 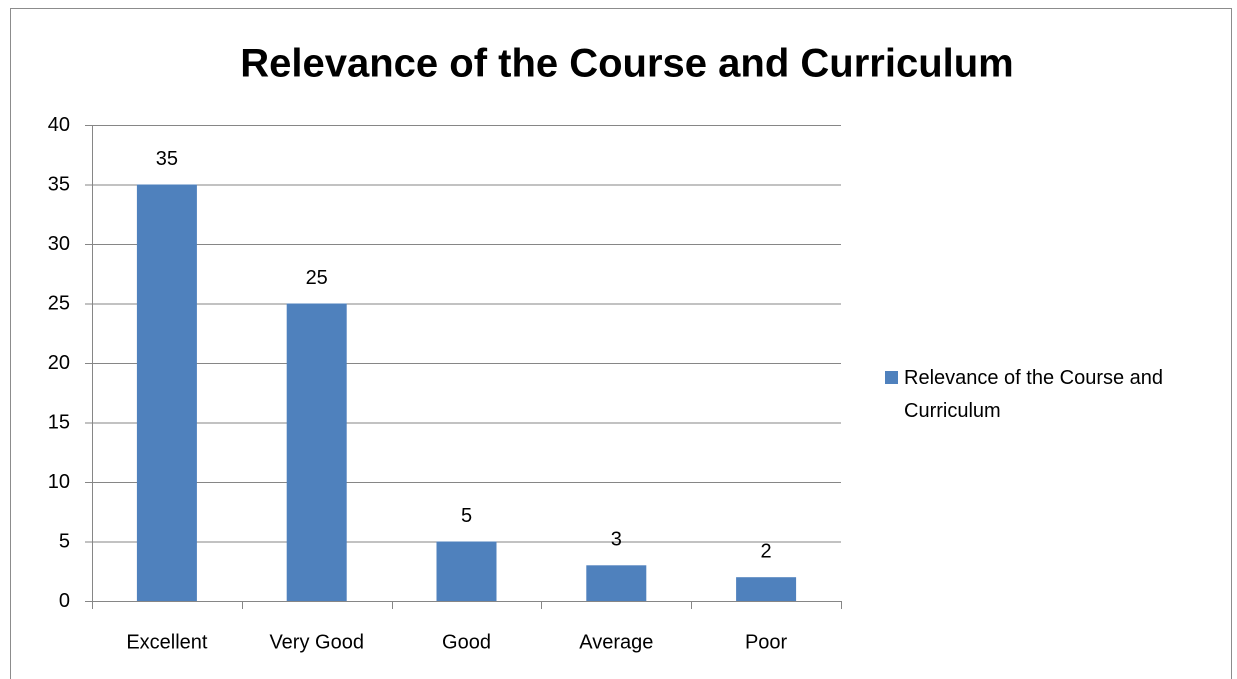 I want to click on x-tick-label: Poor, so click(x=766, y=642).